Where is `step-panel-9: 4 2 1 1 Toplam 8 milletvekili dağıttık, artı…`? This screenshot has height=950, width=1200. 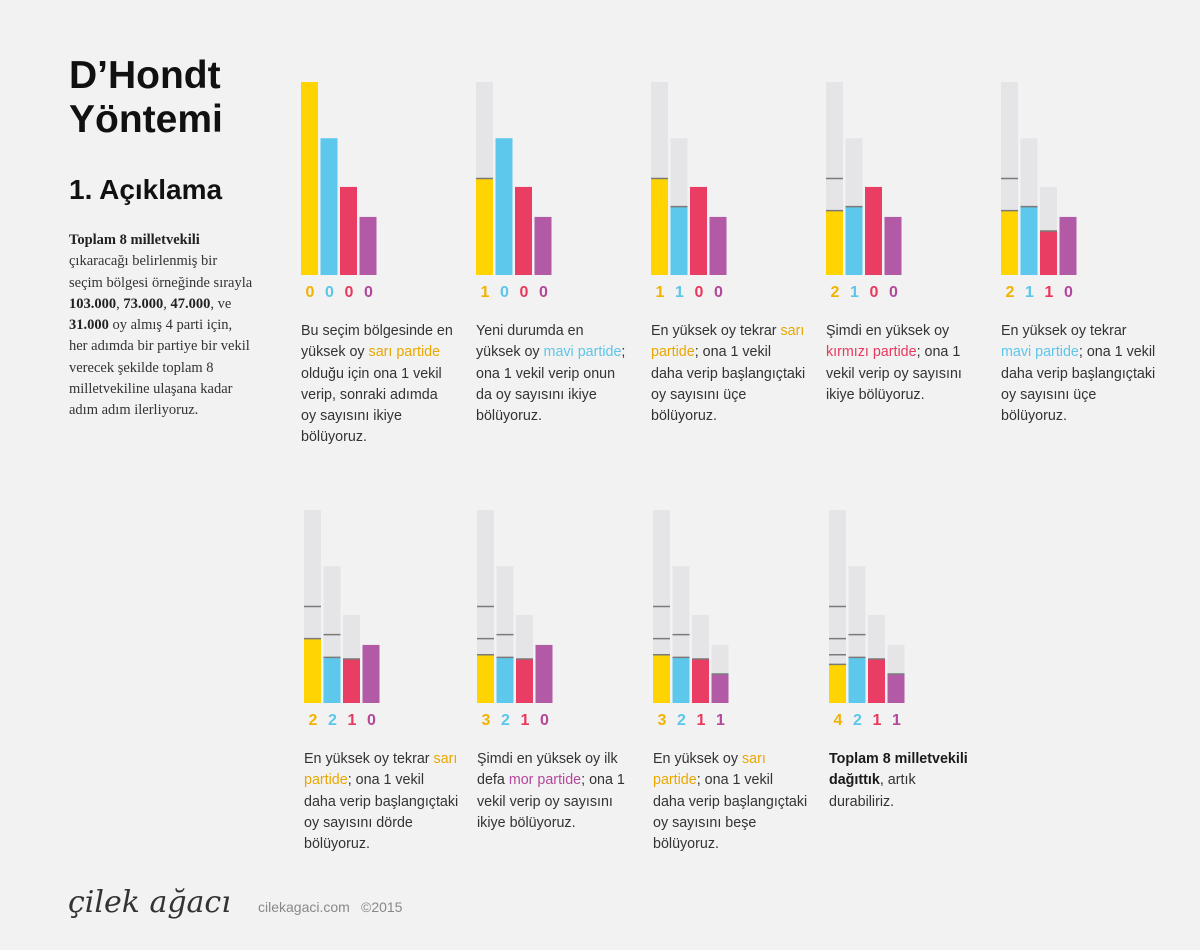
step-panel-9: 4 2 1 1 Toplam 8 milletvekili dağıttık, artı… is located at coordinates (909, 690).